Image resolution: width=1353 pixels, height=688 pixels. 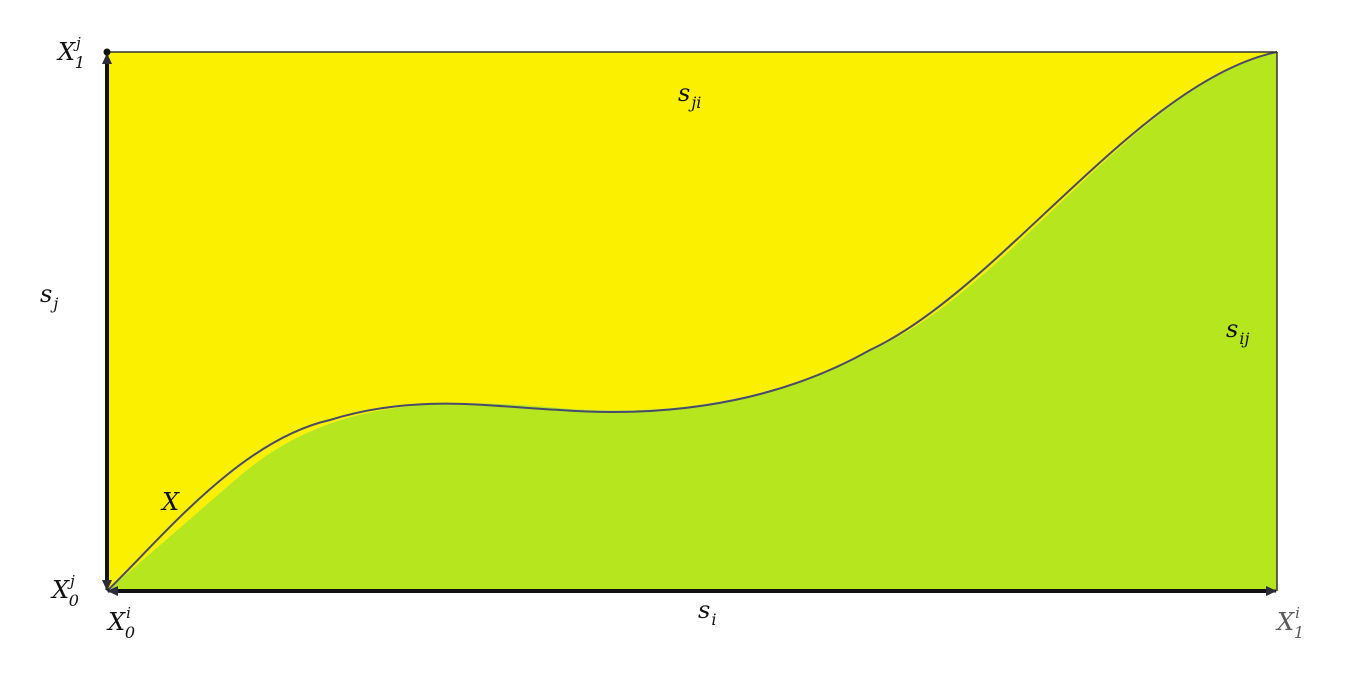 What do you see at coordinates (70, 53) in the screenshot?
I see `label-x1j: Xj 1` at bounding box center [70, 53].